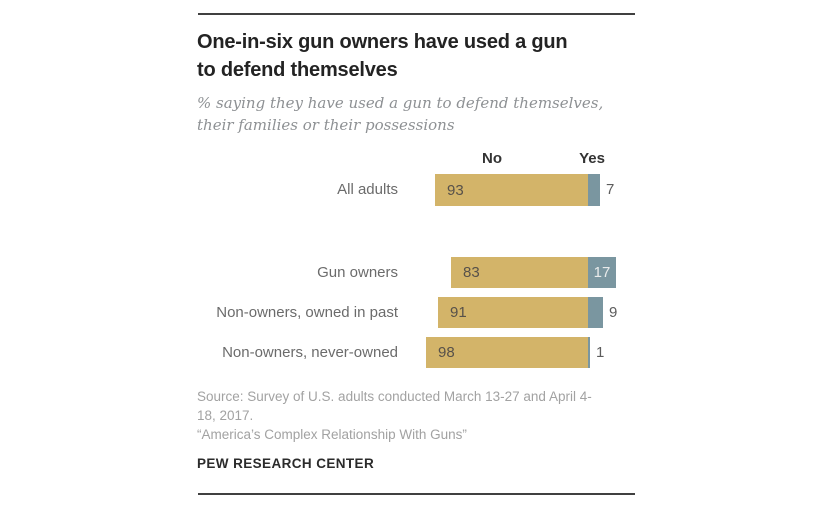 The image size is (839, 521). What do you see at coordinates (307, 312) in the screenshot?
I see `category-label: Non-owners, owned in past` at bounding box center [307, 312].